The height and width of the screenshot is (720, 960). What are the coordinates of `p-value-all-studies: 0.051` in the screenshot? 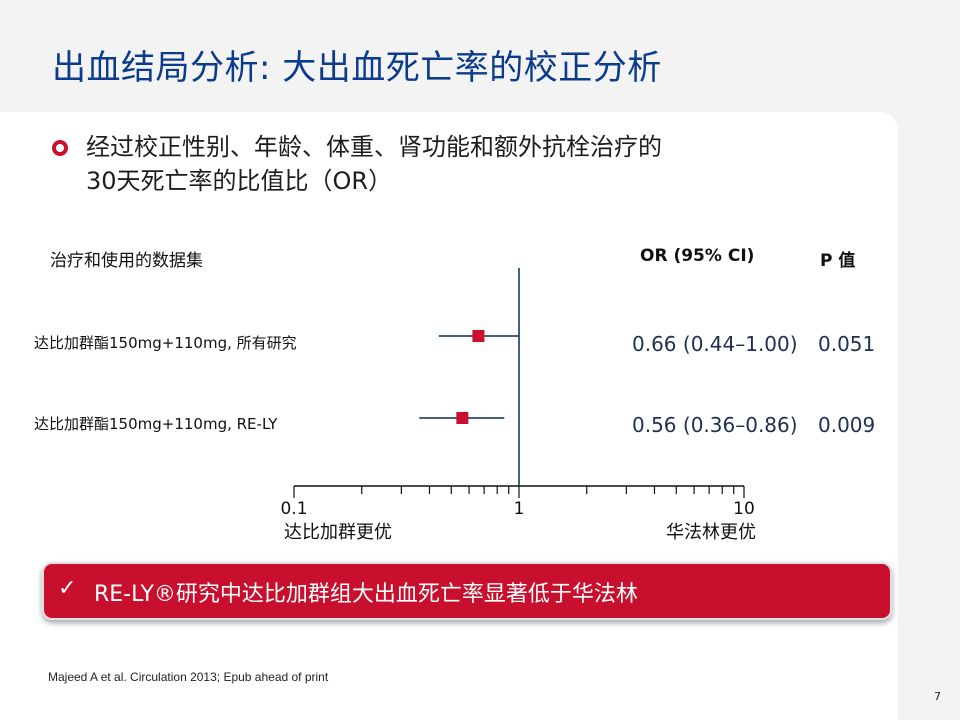 It's located at (847, 344).